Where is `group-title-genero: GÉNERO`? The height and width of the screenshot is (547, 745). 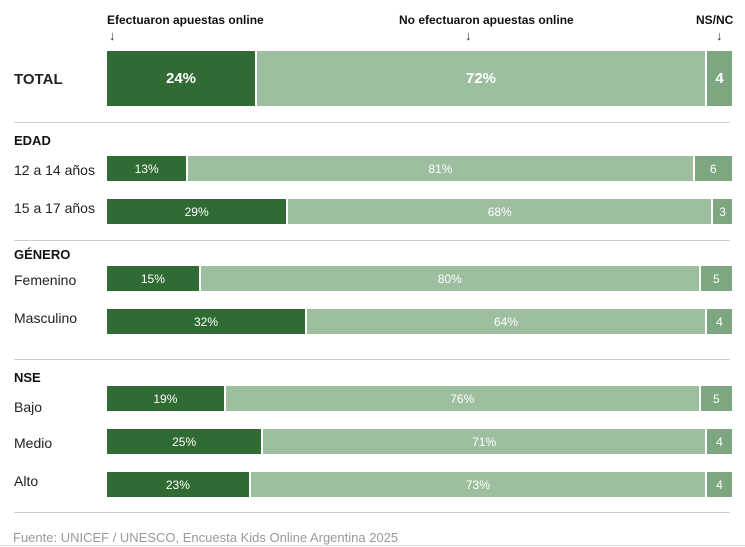
group-title-genero: GÉNERO is located at coordinates (42, 254).